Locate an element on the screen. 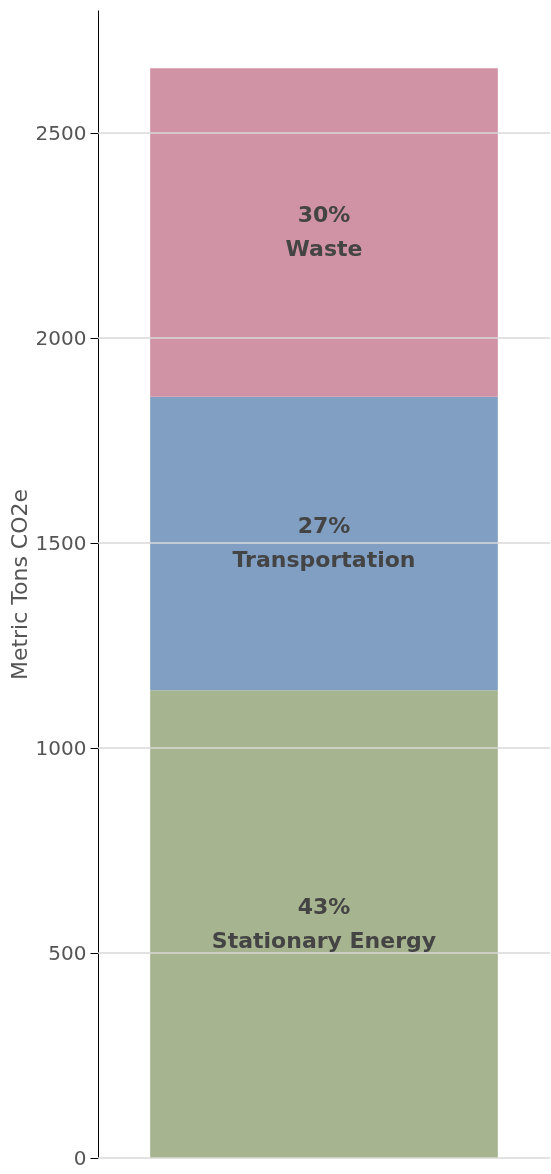  series-label: Transportation is located at coordinates (324, 560).